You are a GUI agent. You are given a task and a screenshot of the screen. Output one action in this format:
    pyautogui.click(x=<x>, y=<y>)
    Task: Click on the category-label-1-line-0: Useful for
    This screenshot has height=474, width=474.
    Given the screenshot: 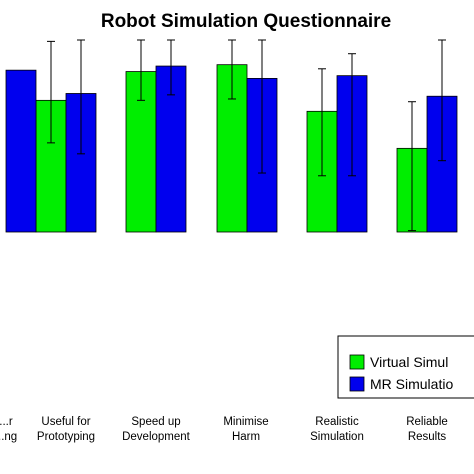 What is the action you would take?
    pyautogui.click(x=65, y=422)
    